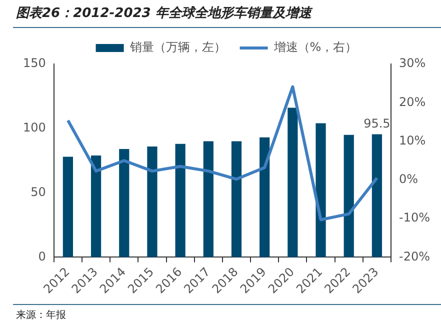  I want to click on y-tick-label: 50, so click(38, 191).